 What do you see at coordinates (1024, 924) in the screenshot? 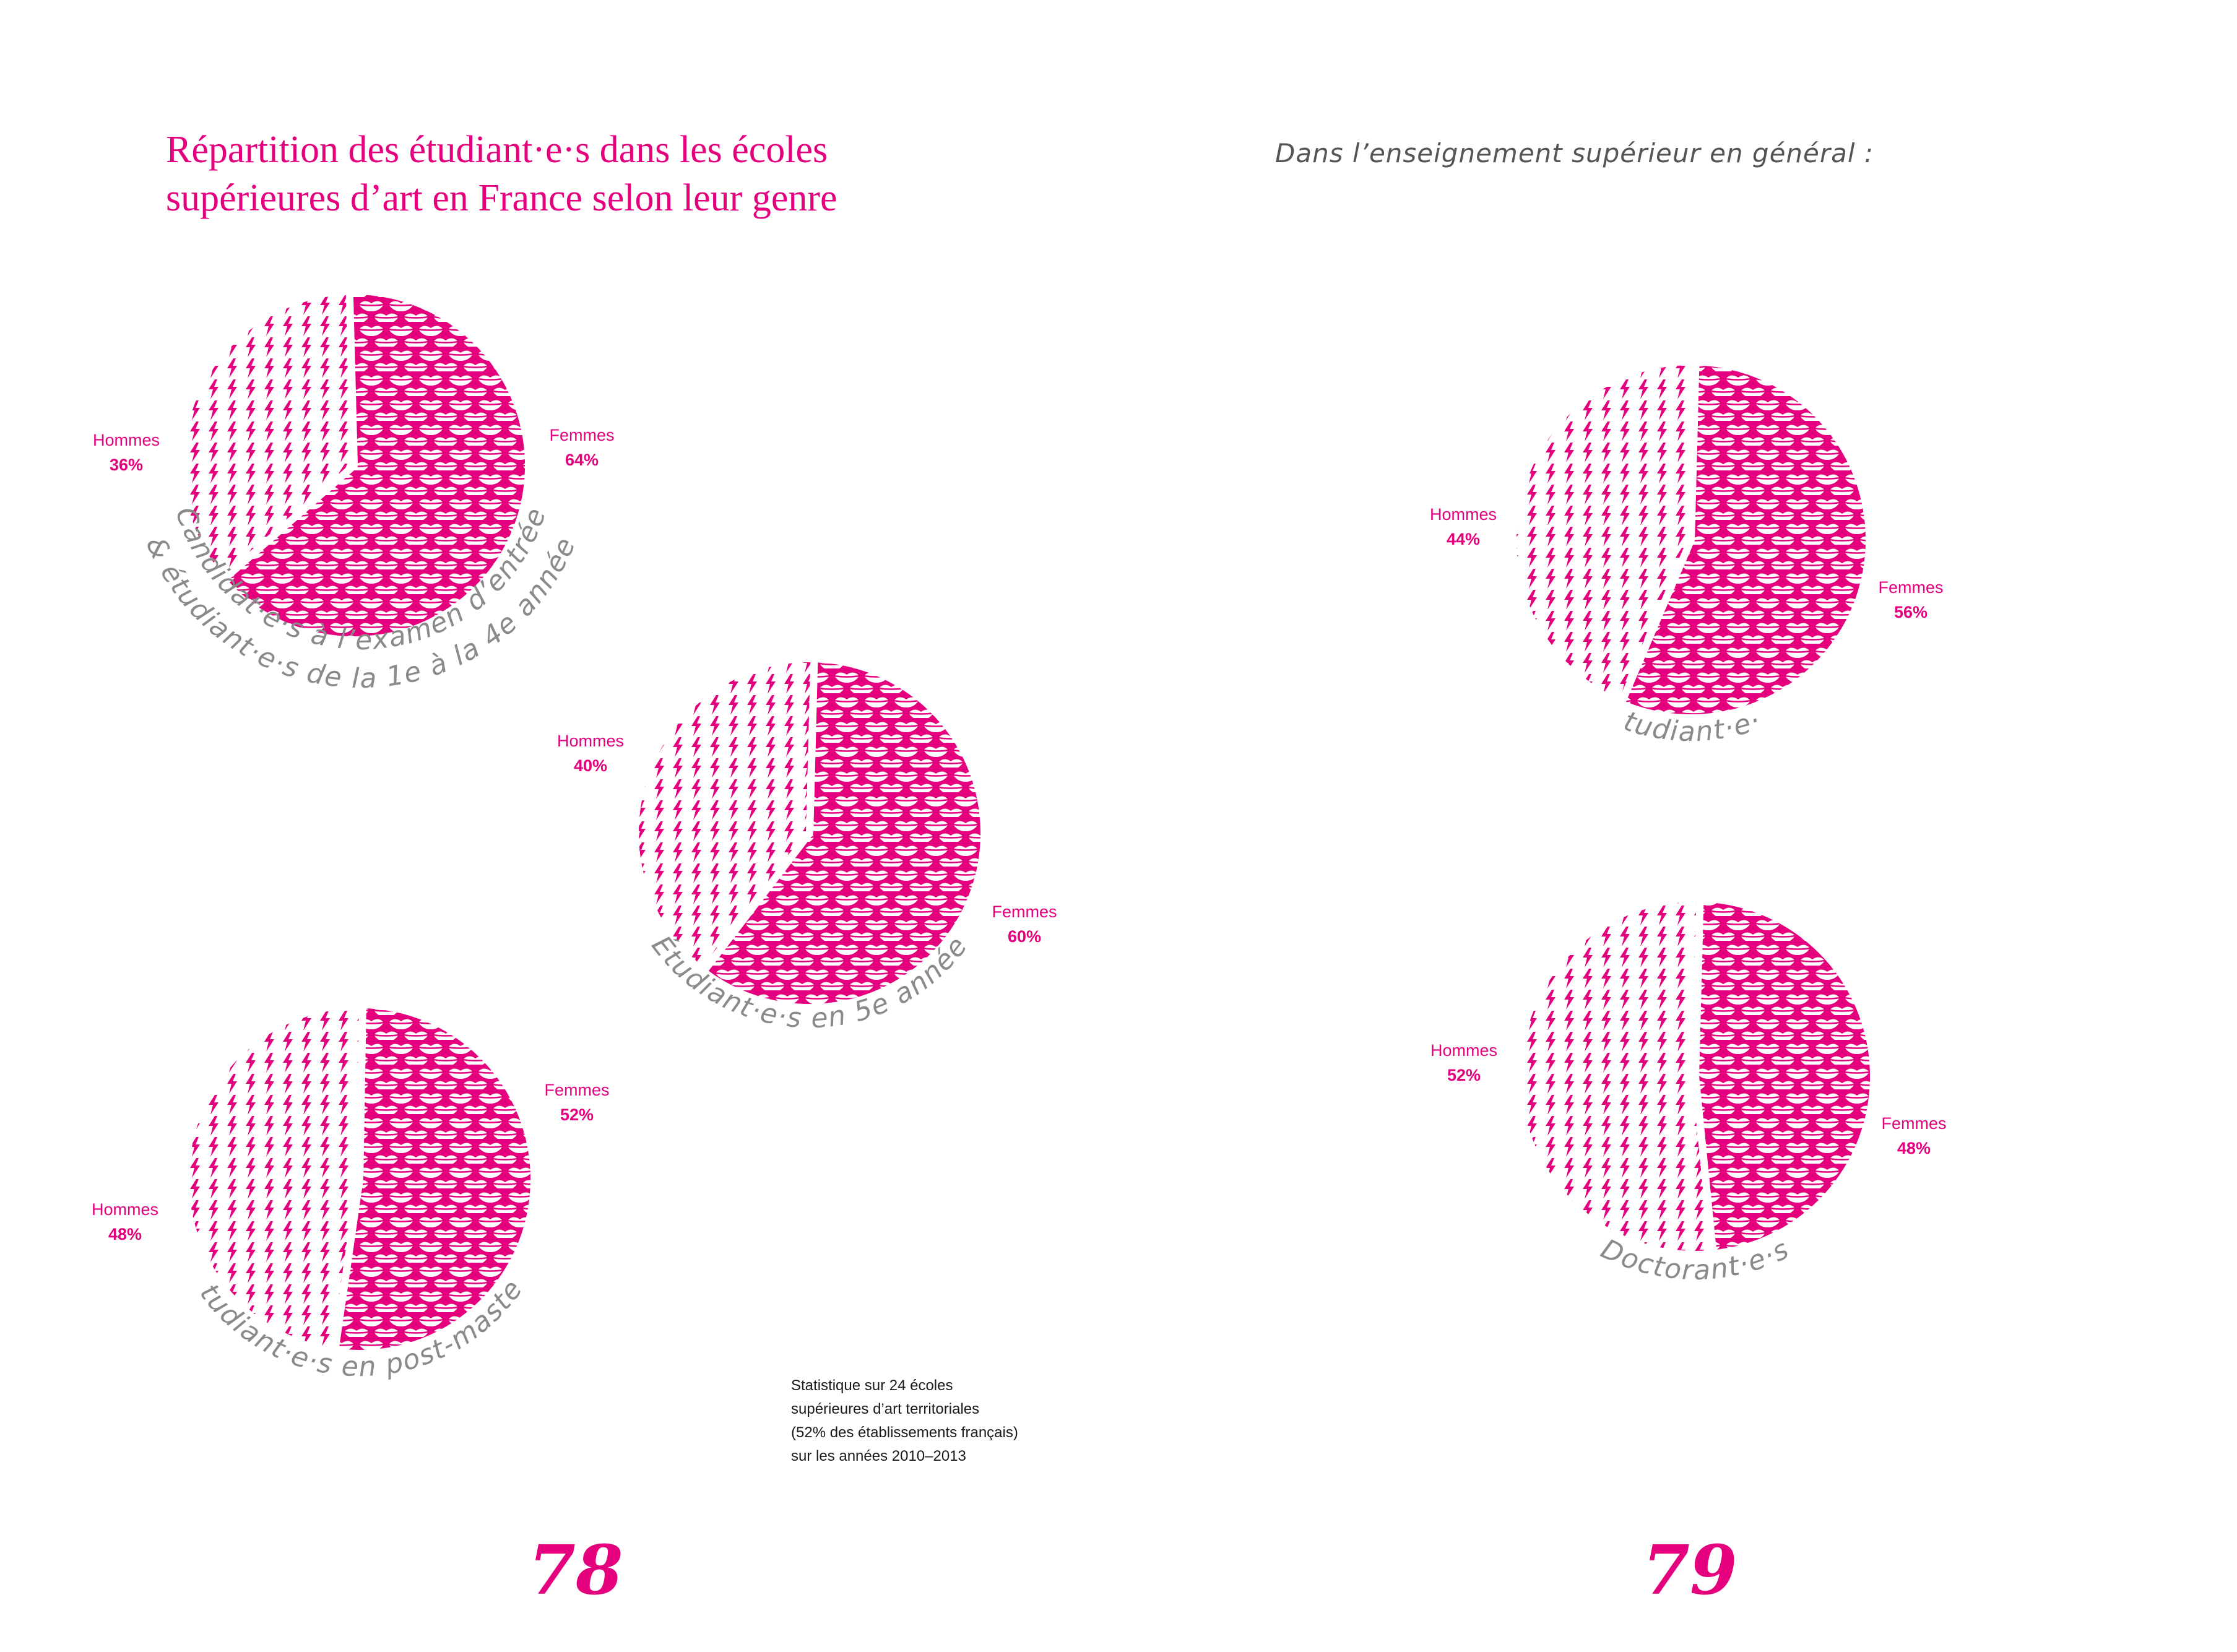
I see `slice-label-femmes: Femmes 60%` at bounding box center [1024, 924].